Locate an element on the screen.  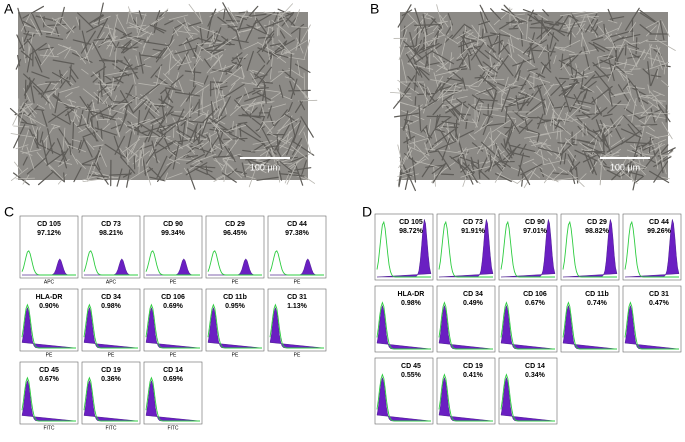
marker-label: CD 44 is located at coordinates (659, 222).